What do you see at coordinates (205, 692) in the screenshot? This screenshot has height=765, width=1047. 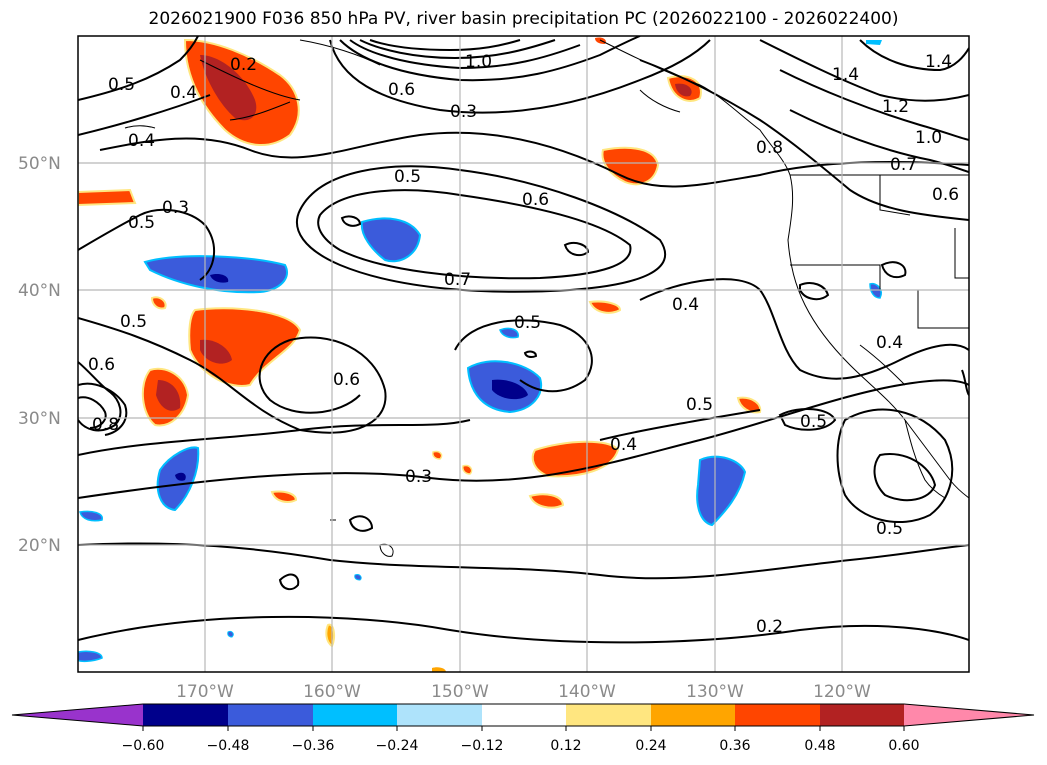 I see `lon-label: 170°W` at bounding box center [205, 692].